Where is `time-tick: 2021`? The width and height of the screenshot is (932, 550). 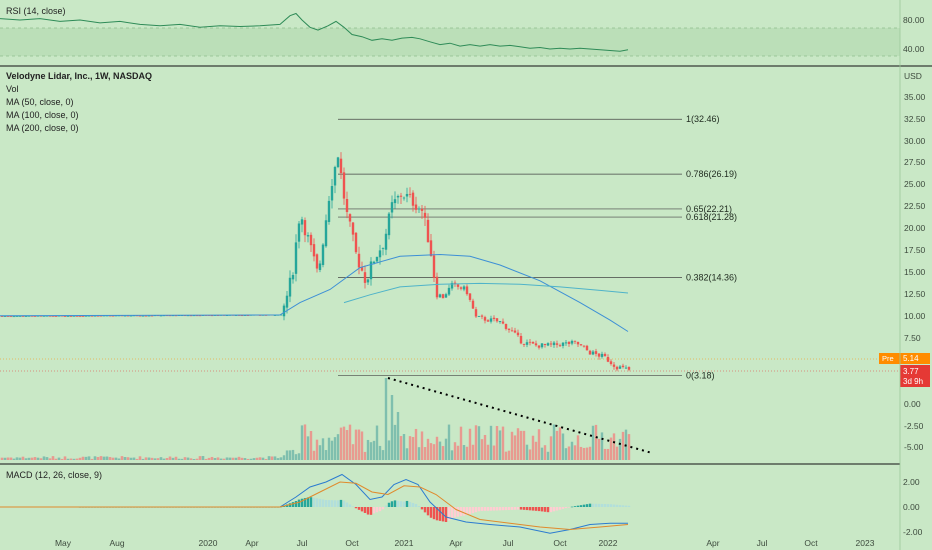
time-tick: 2021 is located at coordinates (404, 543).